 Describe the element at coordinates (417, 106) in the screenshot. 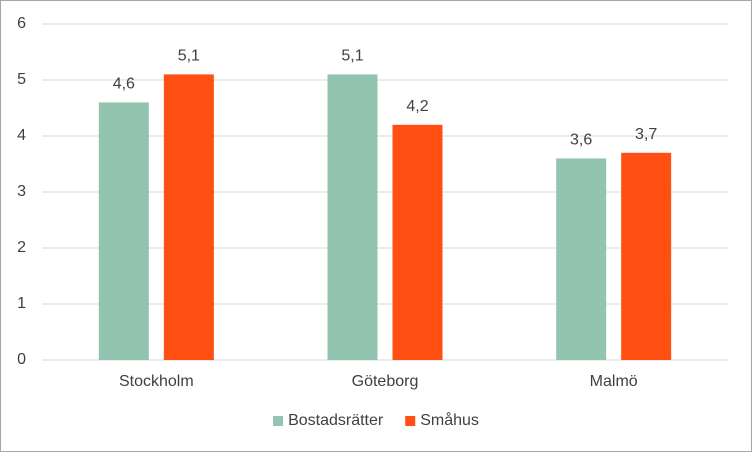

I see `value-label: 4,2` at that location.